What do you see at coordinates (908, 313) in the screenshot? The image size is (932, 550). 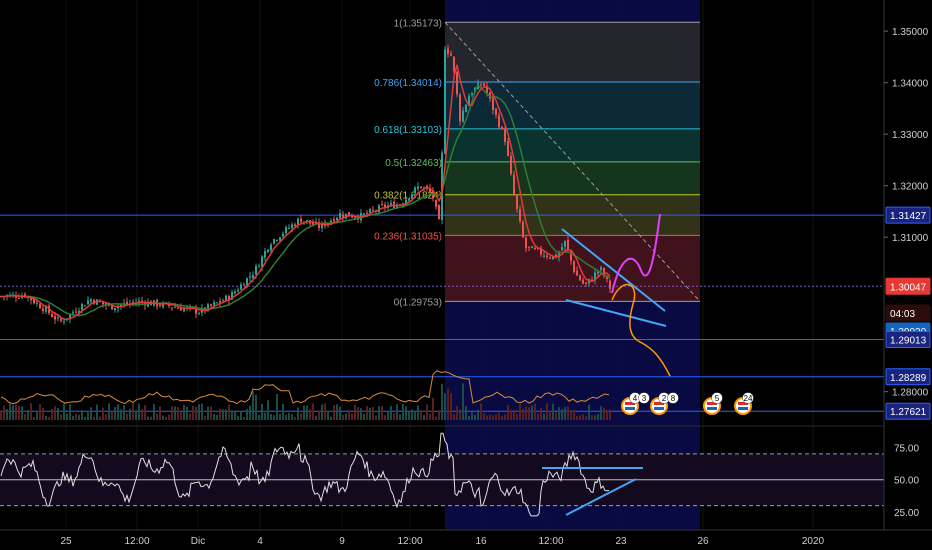 I see `price-marker: 04:03` at bounding box center [908, 313].